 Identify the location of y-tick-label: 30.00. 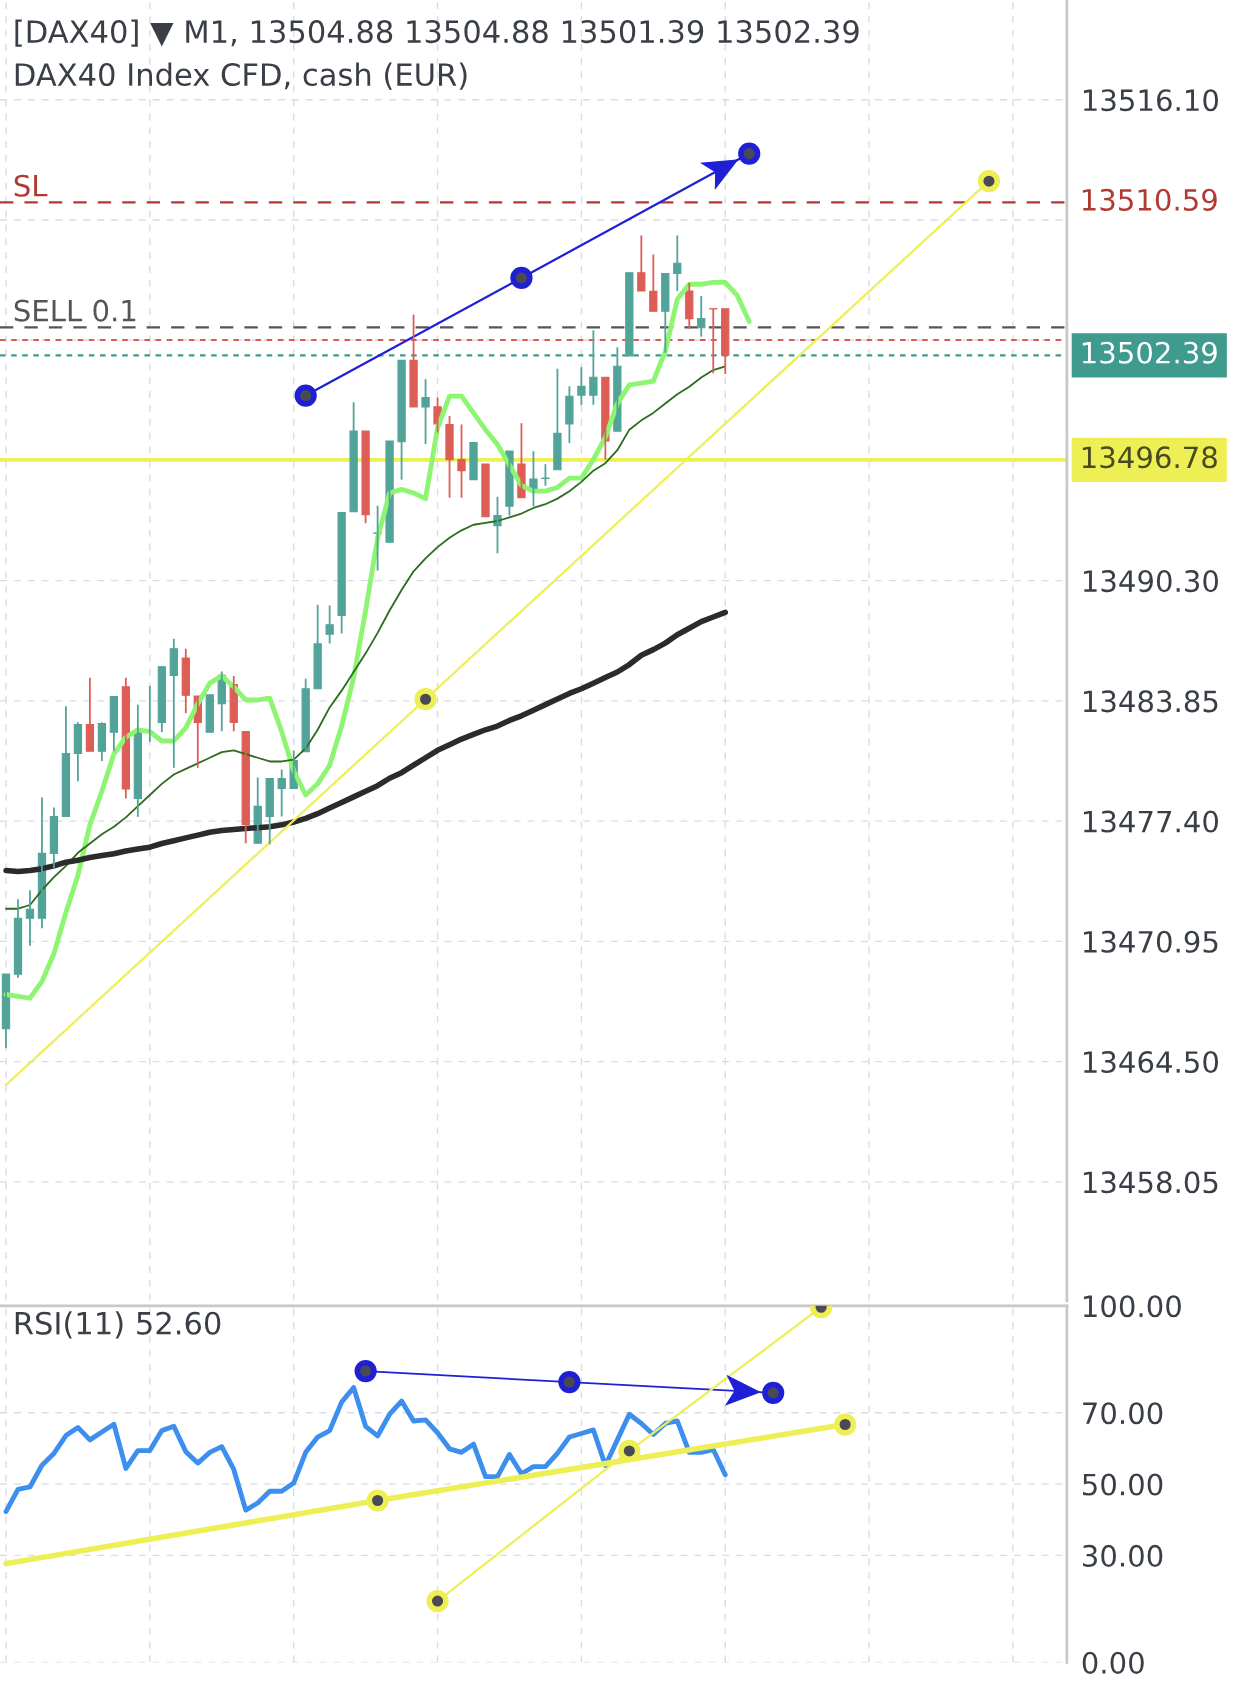
(1122, 1555).